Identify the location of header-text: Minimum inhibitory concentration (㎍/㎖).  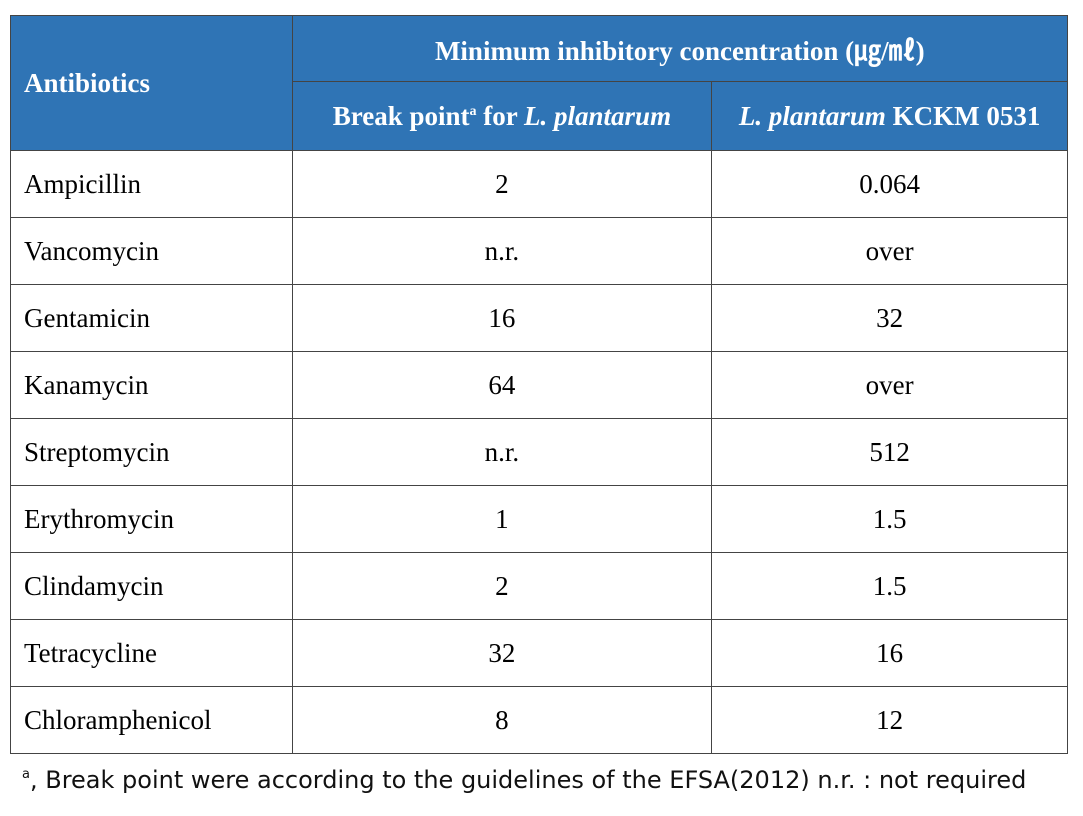
(679, 51).